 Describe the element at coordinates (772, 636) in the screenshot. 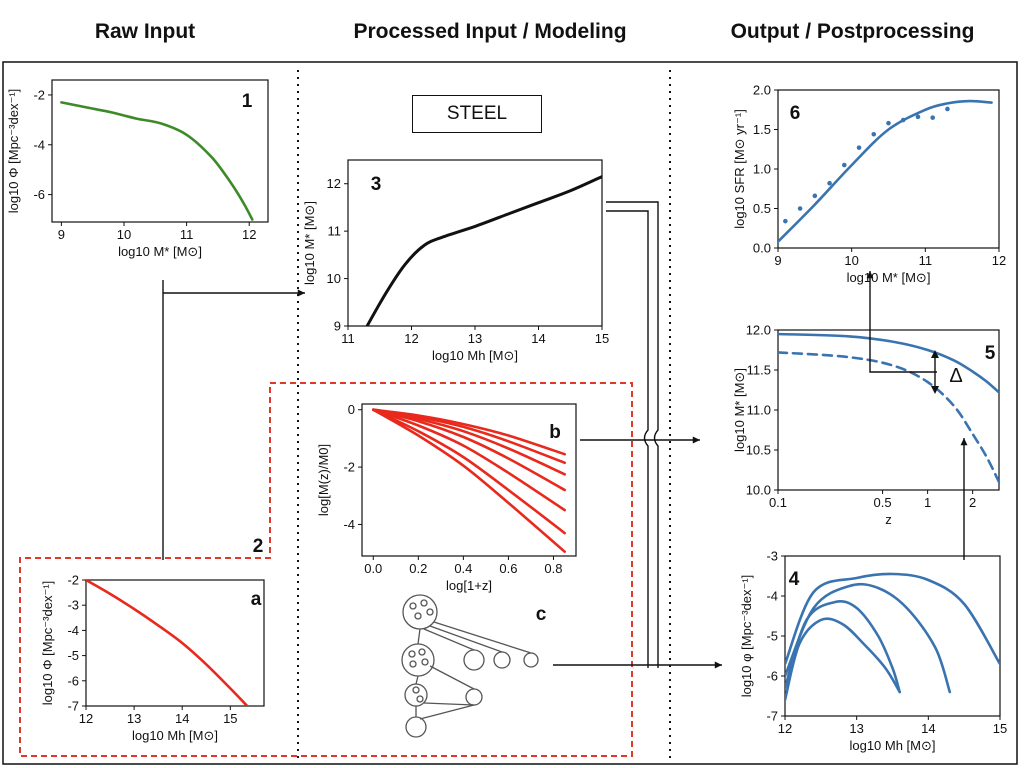

I see `panel-4-ytick-label: -5` at that location.